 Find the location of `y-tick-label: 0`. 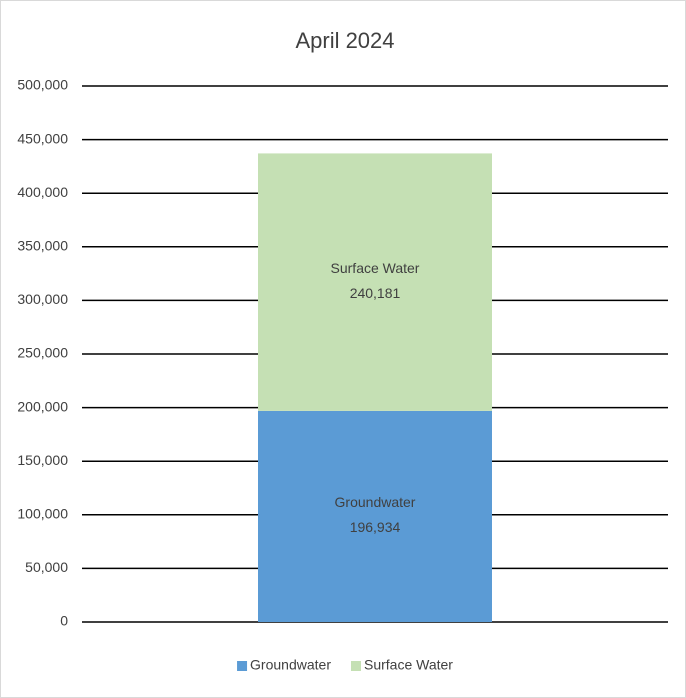

y-tick-label: 0 is located at coordinates (64, 621).